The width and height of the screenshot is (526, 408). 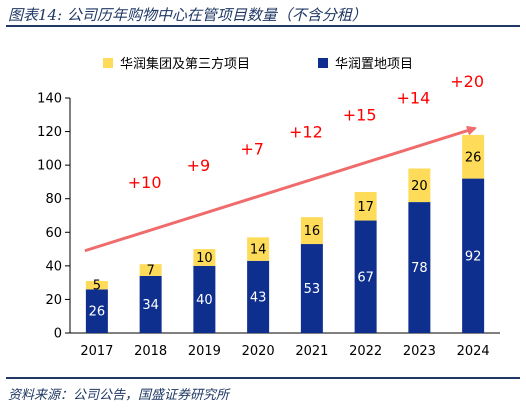 I want to click on data-label-2019-series-1: 10, so click(x=204, y=258).